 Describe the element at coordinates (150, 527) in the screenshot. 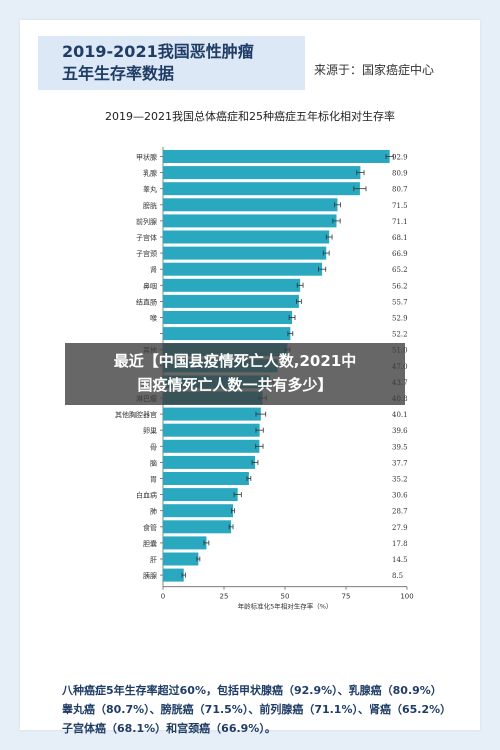

I see `category-label: 食管` at that location.